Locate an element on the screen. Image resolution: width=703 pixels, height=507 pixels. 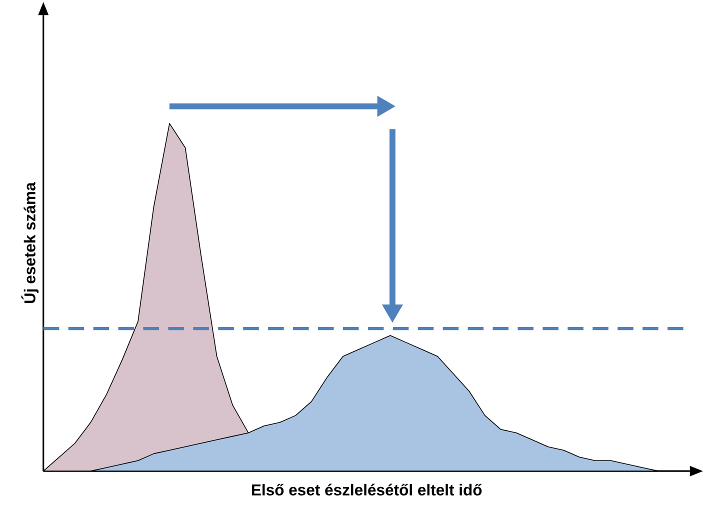
y-axis-title: Új esetek száma is located at coordinates (30, 243).